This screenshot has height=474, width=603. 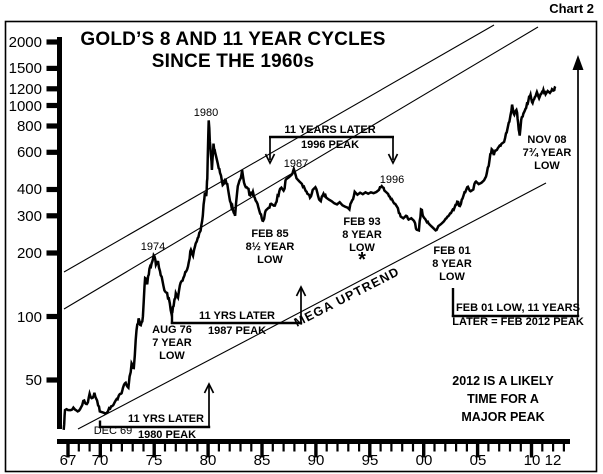 What do you see at coordinates (362, 260) in the screenshot?
I see `star-marker: *` at bounding box center [362, 260].